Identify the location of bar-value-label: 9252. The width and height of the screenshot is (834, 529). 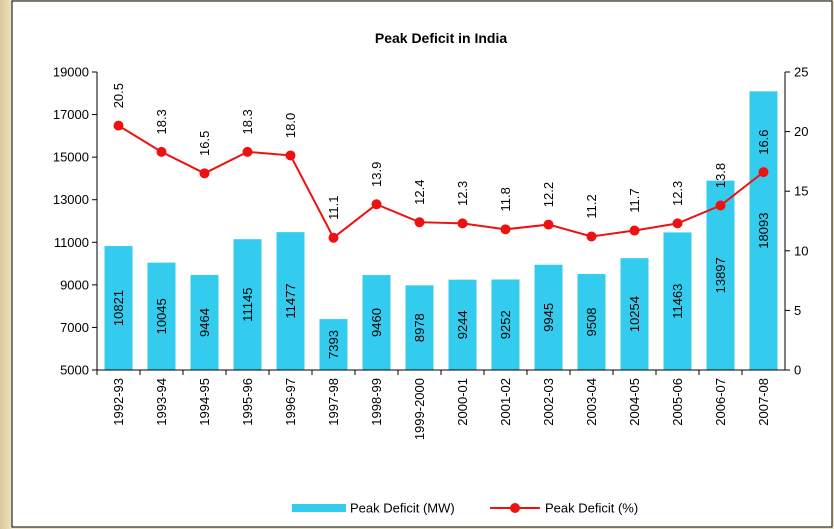
(505, 324).